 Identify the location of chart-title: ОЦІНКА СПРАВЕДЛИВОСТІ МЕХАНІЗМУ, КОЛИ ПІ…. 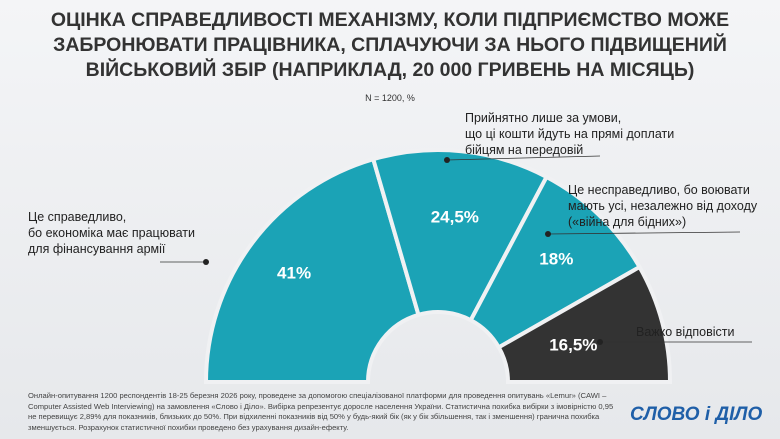
(390, 45).